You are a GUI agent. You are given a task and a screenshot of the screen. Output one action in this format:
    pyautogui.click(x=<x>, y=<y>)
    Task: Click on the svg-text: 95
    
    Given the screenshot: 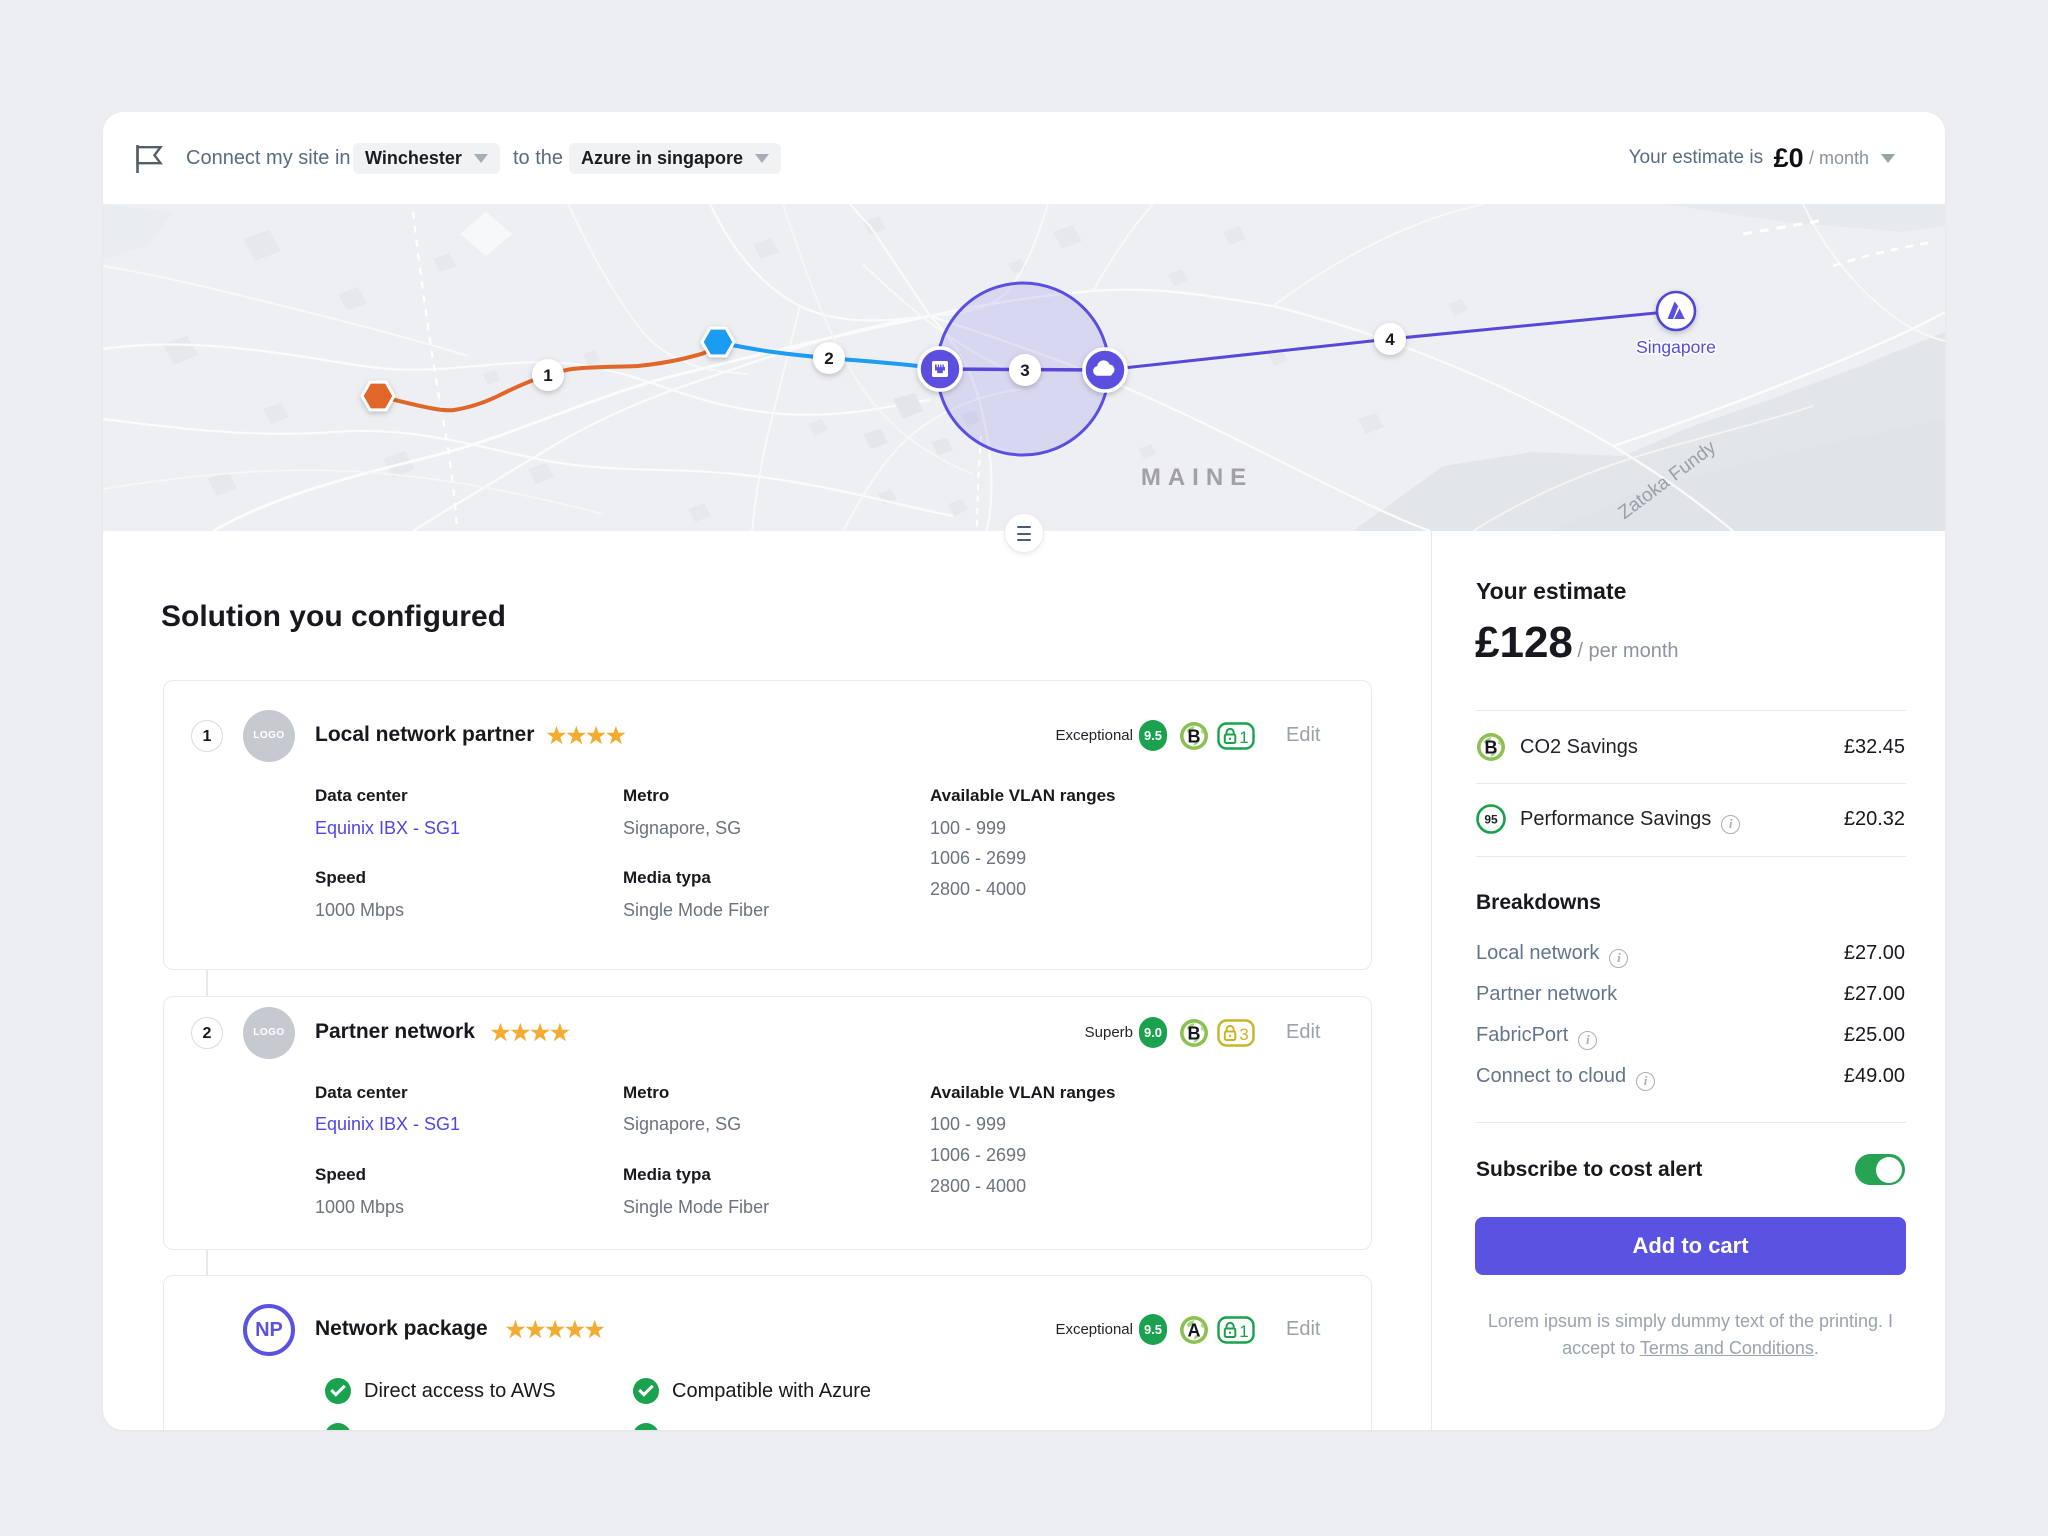 What is the action you would take?
    pyautogui.click(x=1491, y=820)
    